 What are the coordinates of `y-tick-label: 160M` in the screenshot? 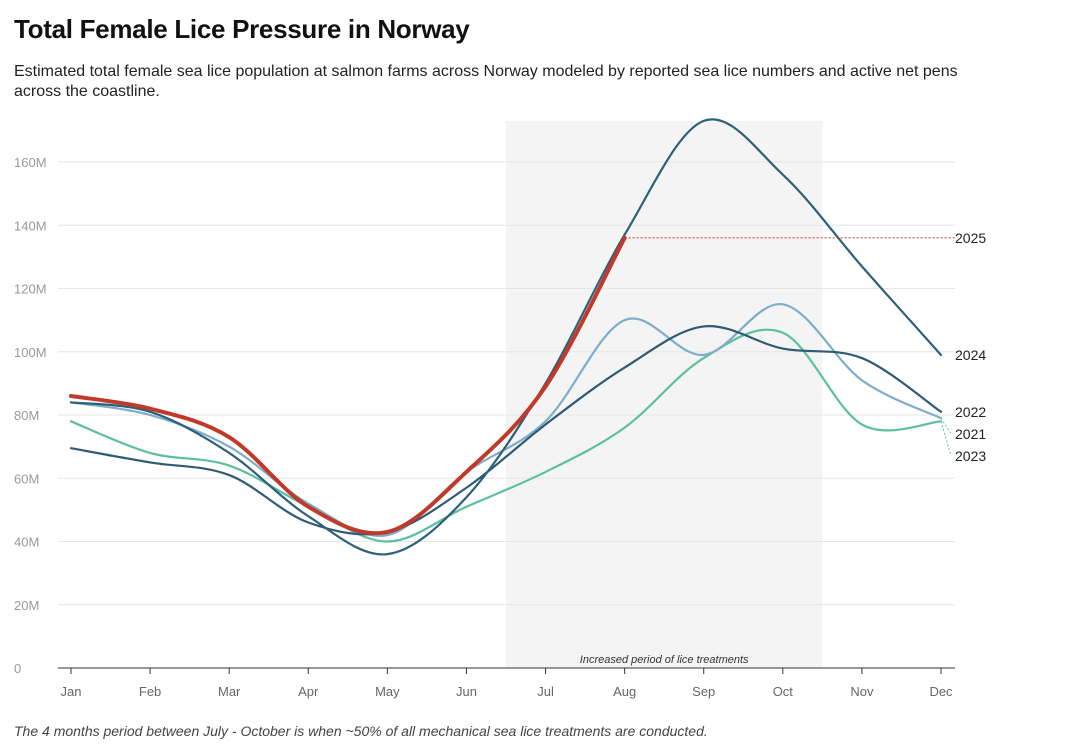 It's located at (30, 162).